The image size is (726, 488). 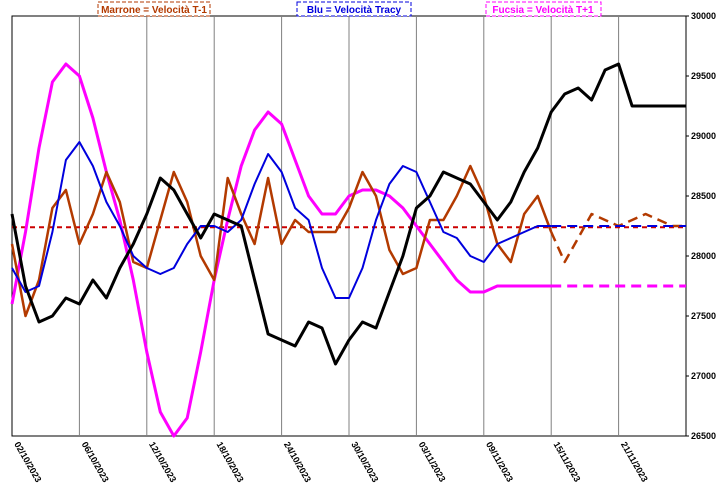 I want to click on x-tick-label: 09/11/2023, so click(x=499, y=462).